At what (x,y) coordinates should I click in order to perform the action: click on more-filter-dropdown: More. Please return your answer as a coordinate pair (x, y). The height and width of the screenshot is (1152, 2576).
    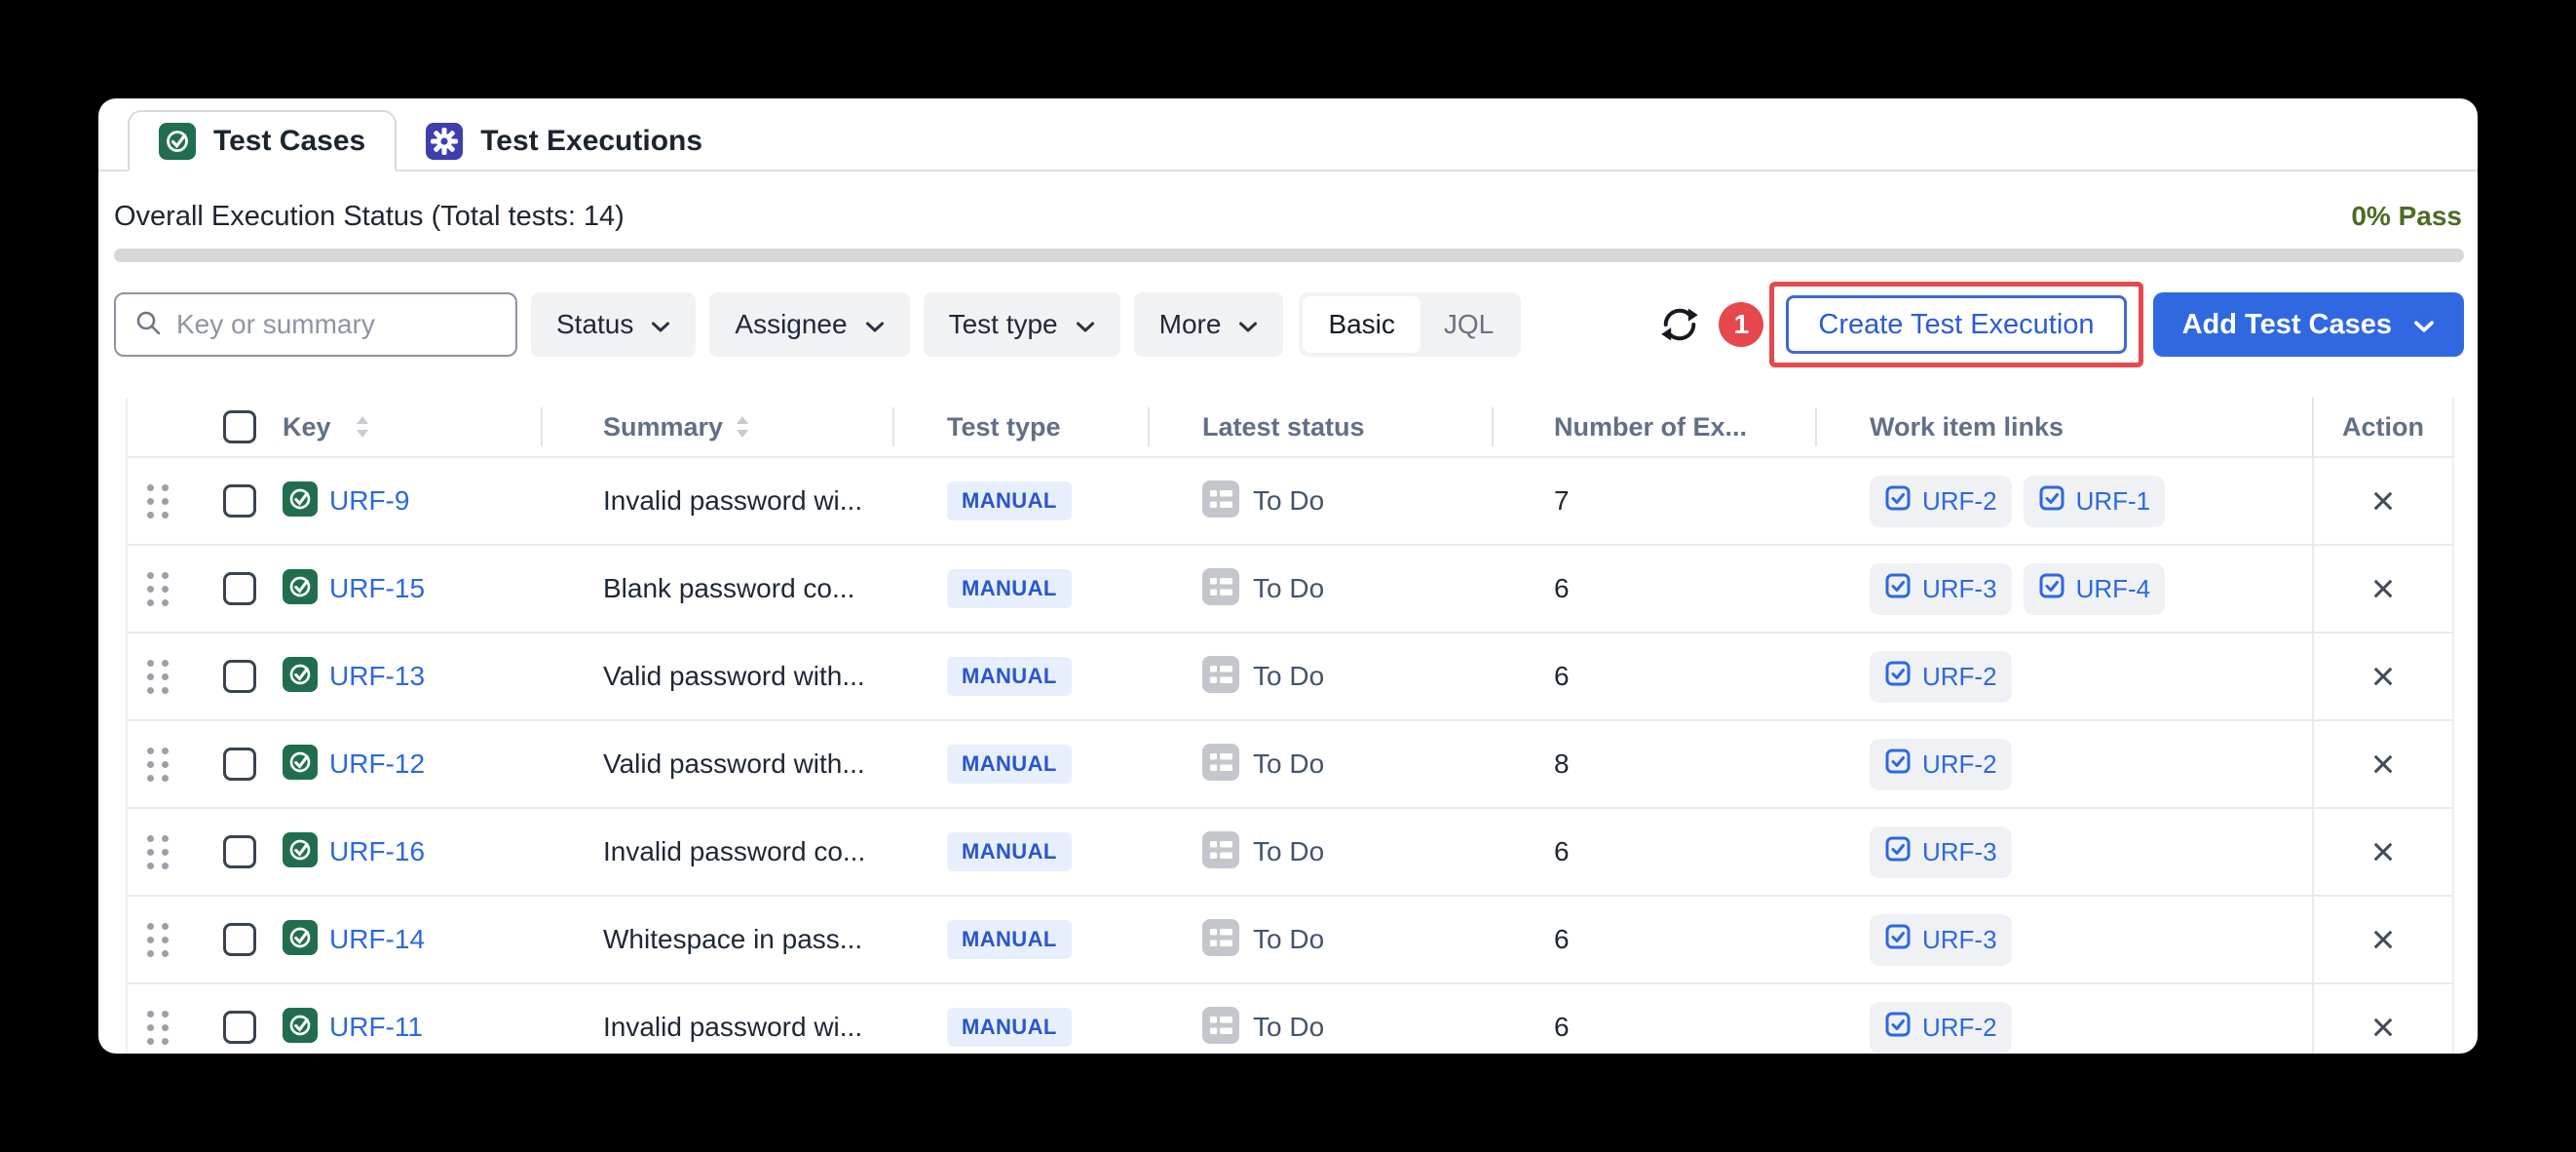
    Looking at the image, I should click on (1208, 325).